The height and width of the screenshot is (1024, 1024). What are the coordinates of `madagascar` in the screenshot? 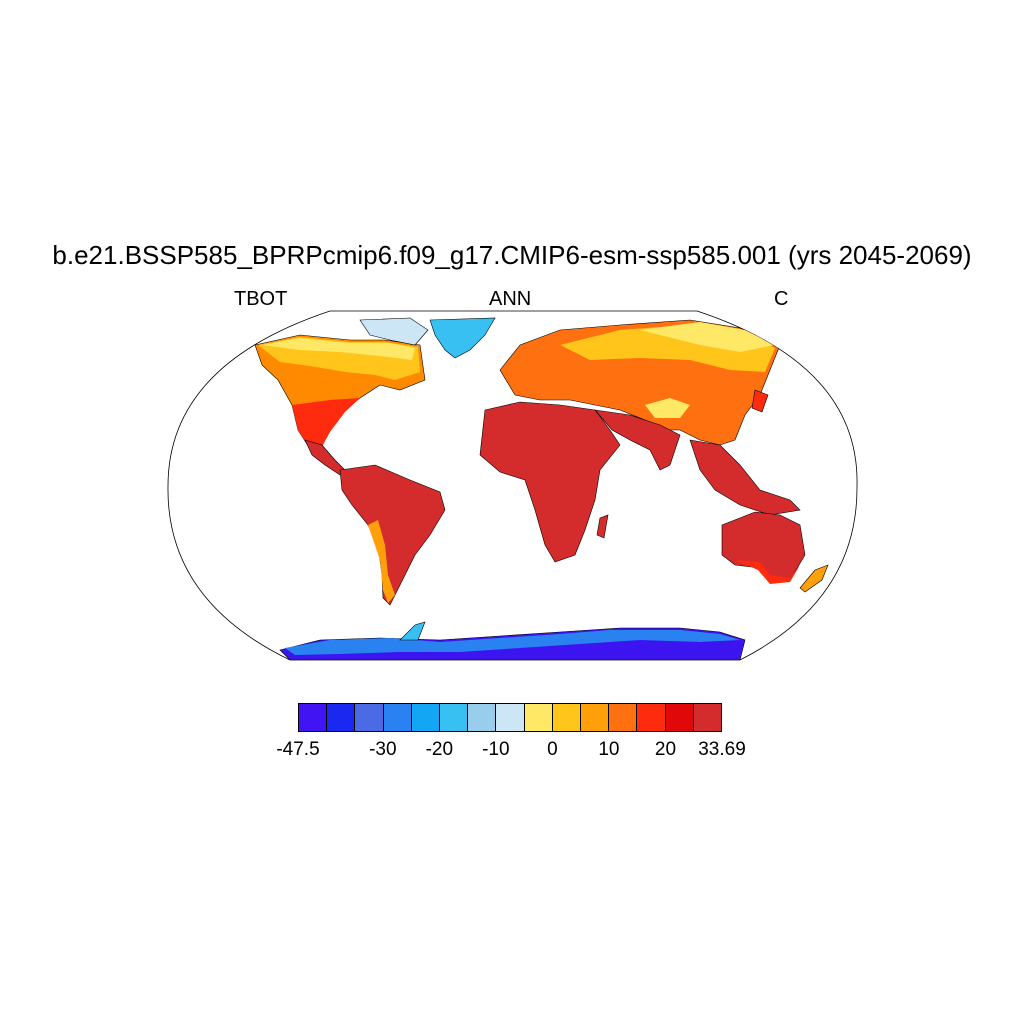 It's located at (602, 526).